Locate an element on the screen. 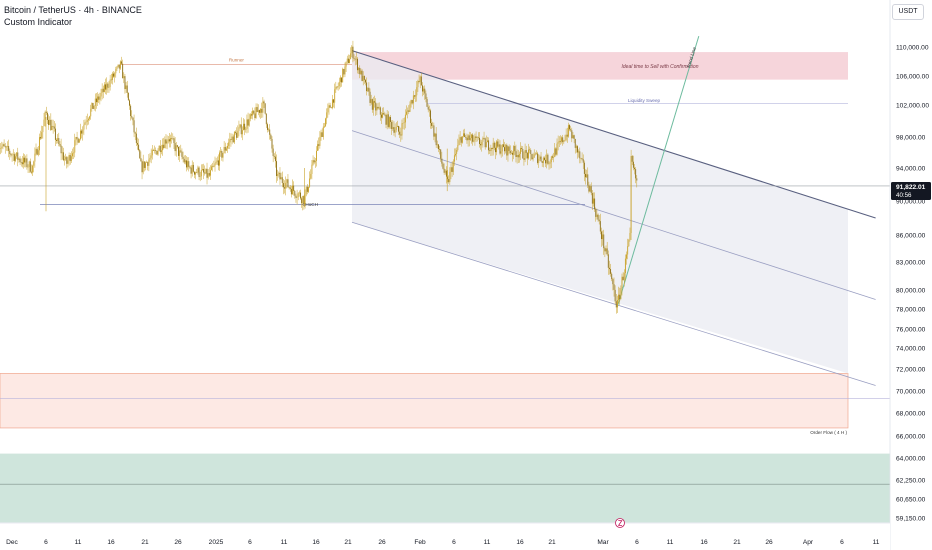 The width and height of the screenshot is (932, 550). time-tick-label: 11 is located at coordinates (78, 542).